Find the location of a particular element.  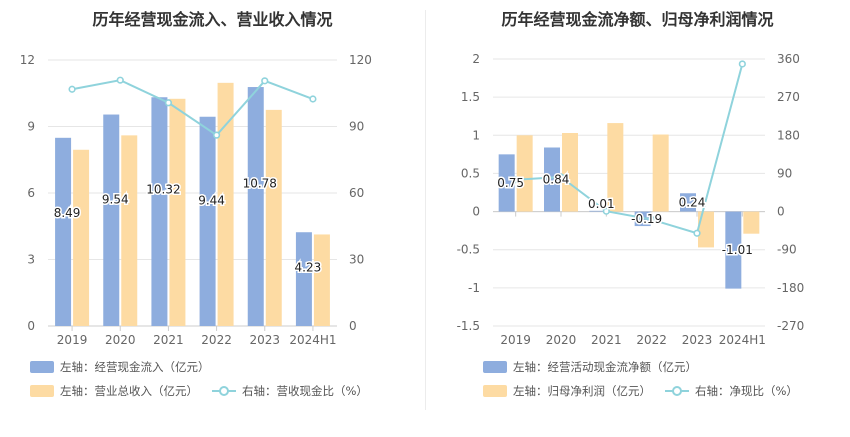

legend-item-bar1: 左轴：经营活动现金流净额（亿元） is located at coordinates (590, 367).